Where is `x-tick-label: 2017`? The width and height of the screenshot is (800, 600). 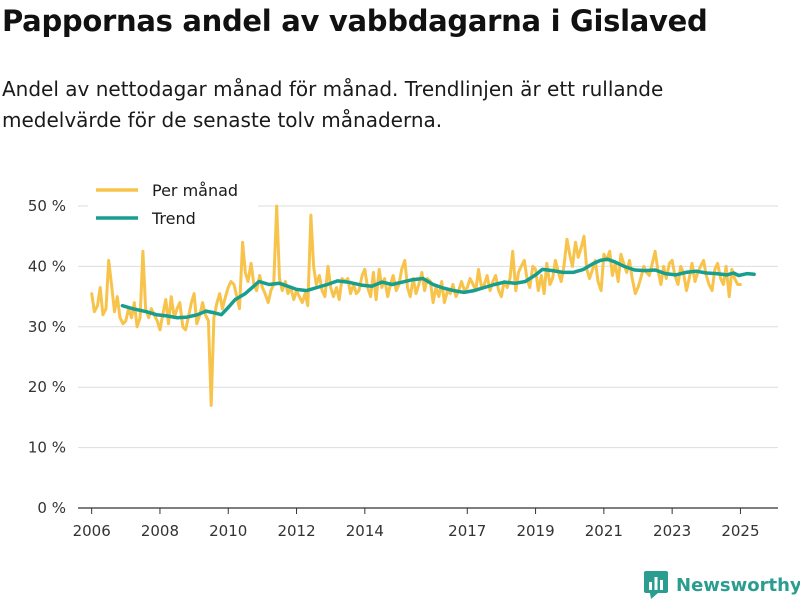
x-tick-label: 2017 is located at coordinates (467, 531).